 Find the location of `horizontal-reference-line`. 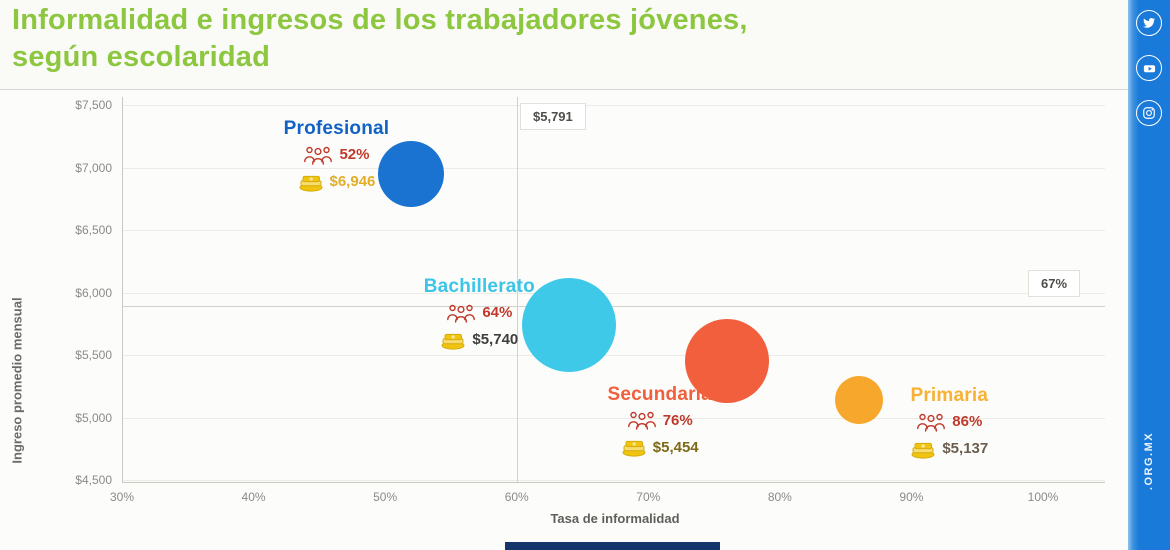

horizontal-reference-line is located at coordinates (613, 306).